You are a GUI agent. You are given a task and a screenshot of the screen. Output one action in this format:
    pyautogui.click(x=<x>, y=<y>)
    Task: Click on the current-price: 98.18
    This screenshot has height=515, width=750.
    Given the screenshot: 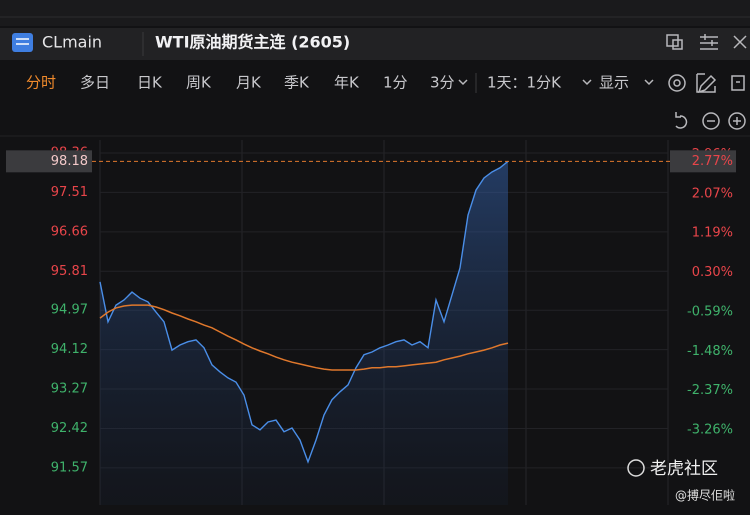 What is the action you would take?
    pyautogui.click(x=69, y=161)
    